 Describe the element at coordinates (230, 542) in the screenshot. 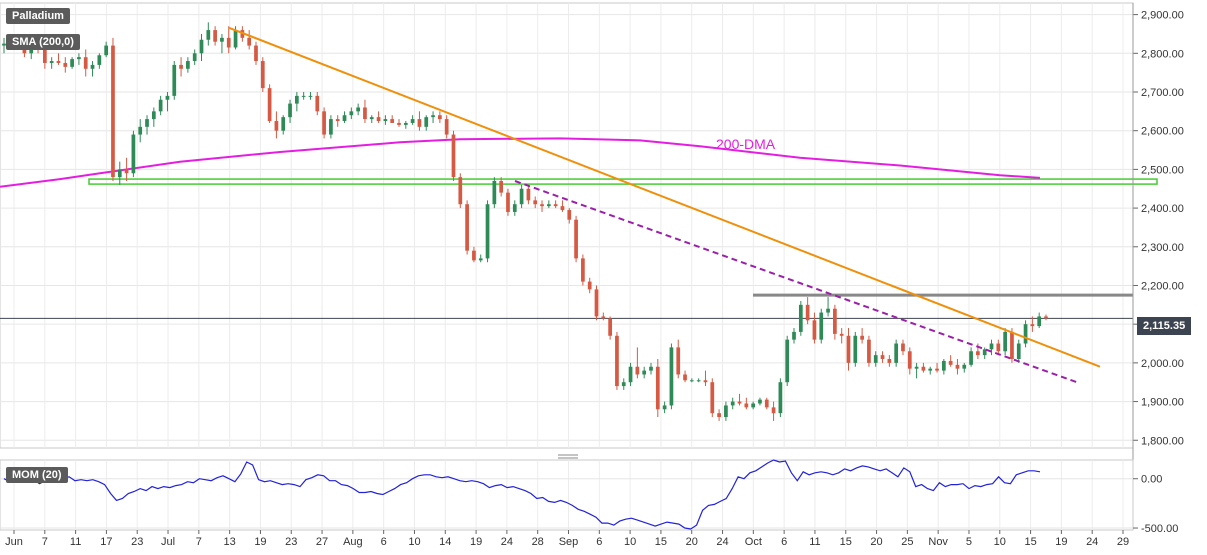

I see `x-tick-label: 13` at that location.